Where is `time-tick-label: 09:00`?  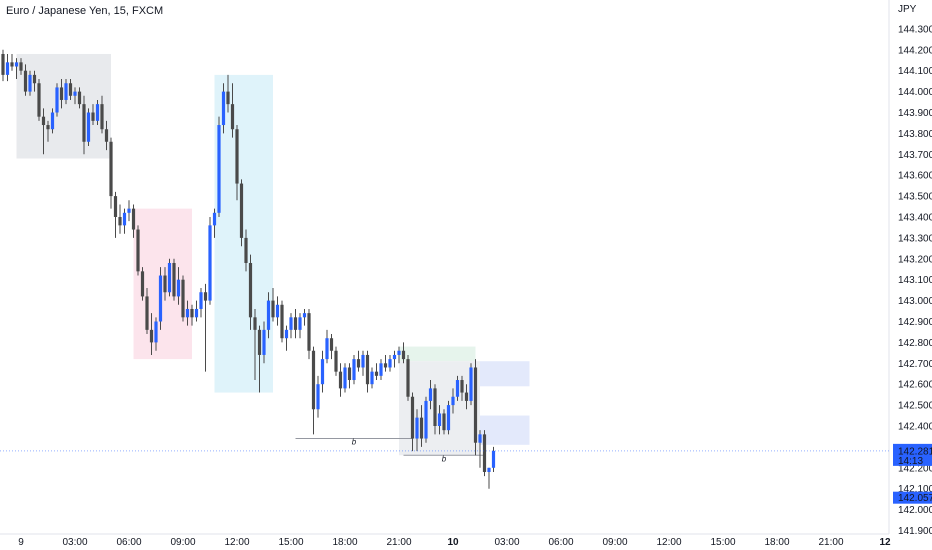
time-tick-label: 09:00 is located at coordinates (614, 542).